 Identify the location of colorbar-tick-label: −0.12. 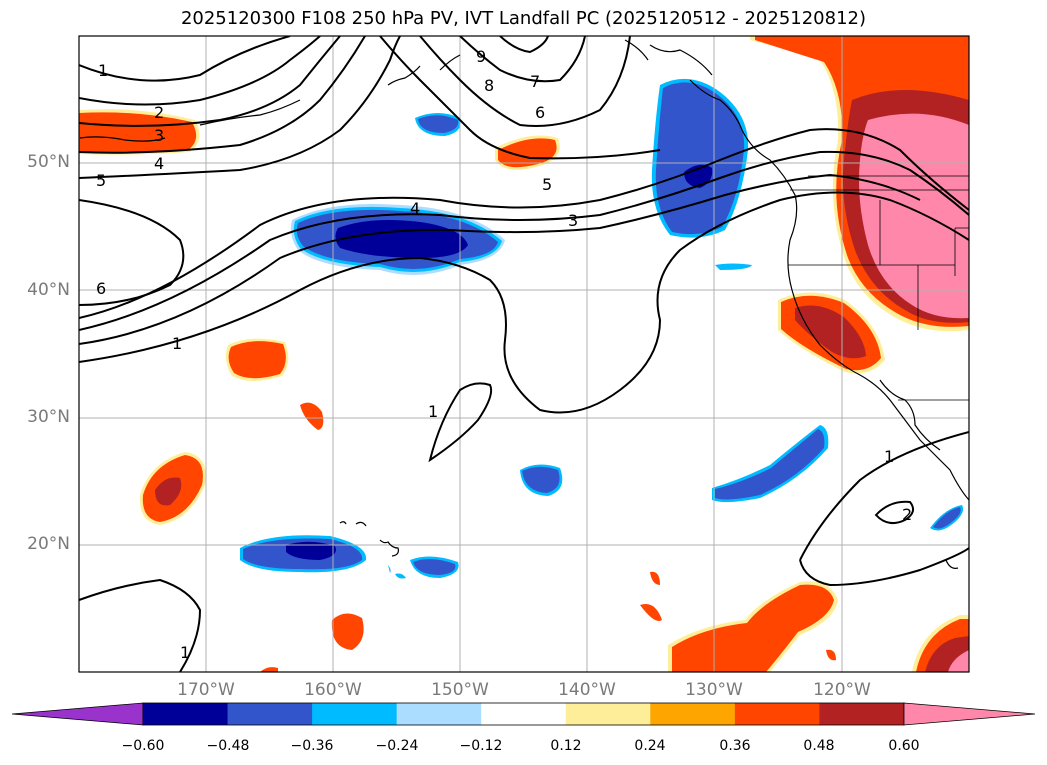
(481, 746).